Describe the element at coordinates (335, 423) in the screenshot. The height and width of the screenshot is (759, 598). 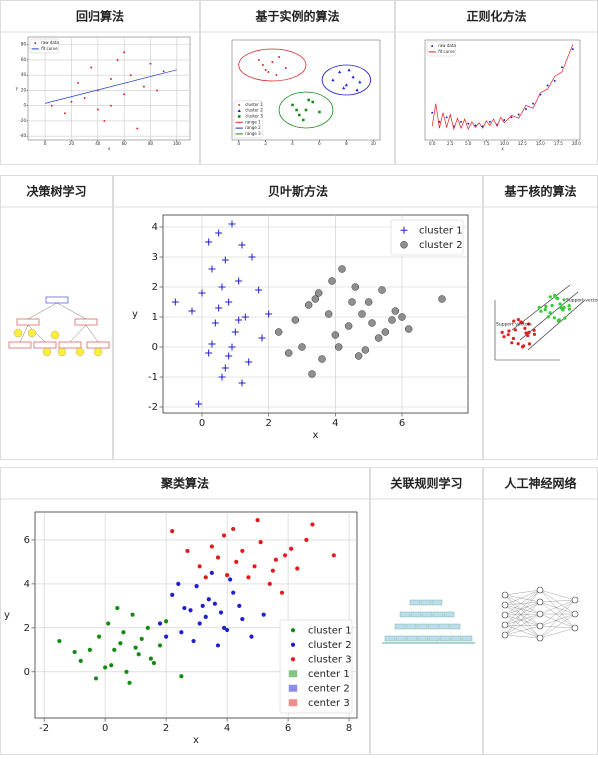
I see `x-tick-label: 4` at that location.